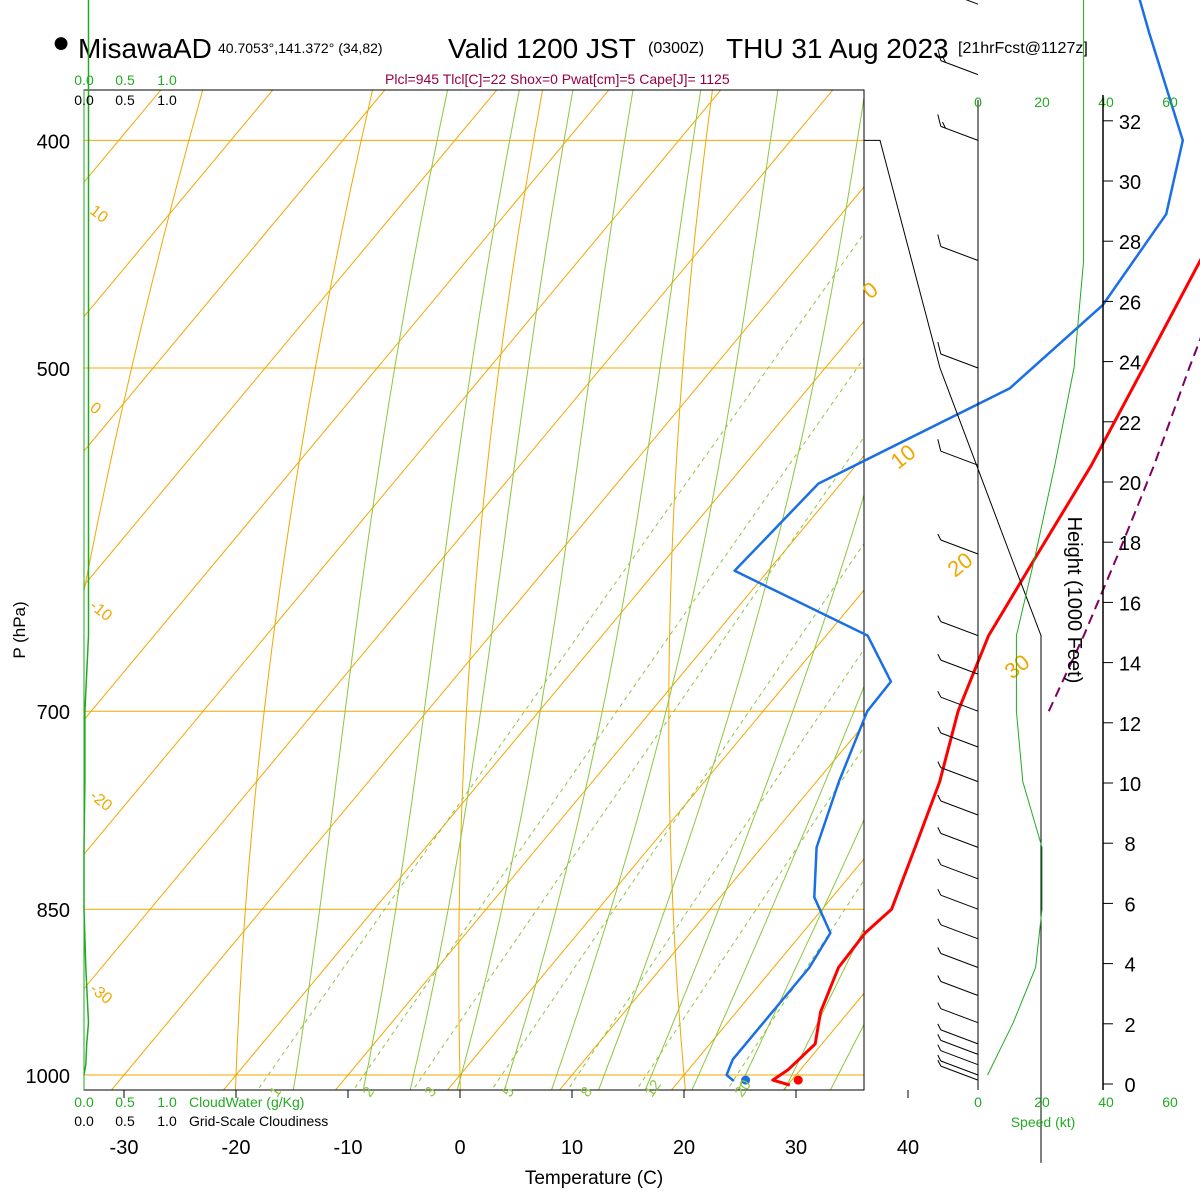 The width and height of the screenshot is (1200, 1200). I want to click on cloudiness-scale-label: 0.0, so click(84, 100).